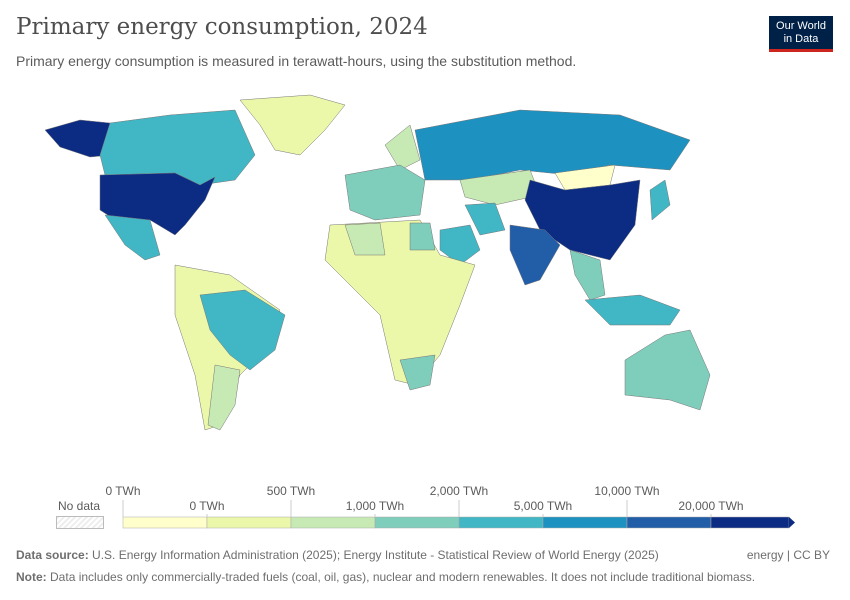 This screenshot has height=600, width=850. Describe the element at coordinates (711, 506) in the screenshot. I see `legend-label: 20,000 TWh` at that location.